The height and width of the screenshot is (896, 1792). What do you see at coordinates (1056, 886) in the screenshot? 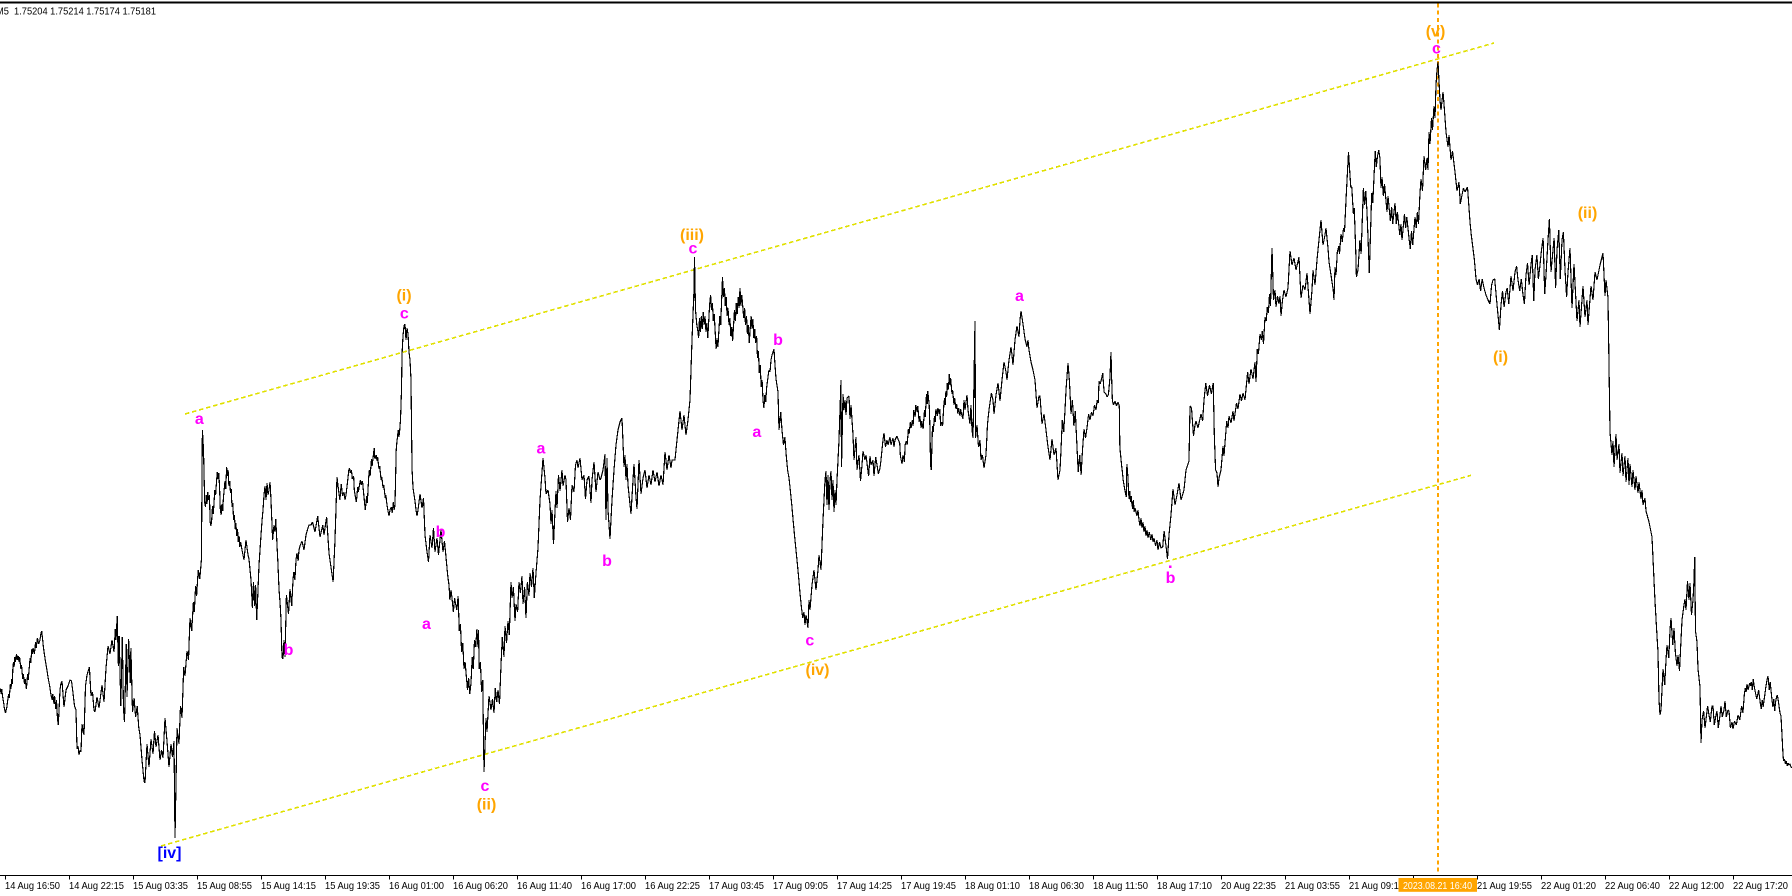
I see `svg-text: 18 Aug 06:30` at bounding box center [1056, 886].